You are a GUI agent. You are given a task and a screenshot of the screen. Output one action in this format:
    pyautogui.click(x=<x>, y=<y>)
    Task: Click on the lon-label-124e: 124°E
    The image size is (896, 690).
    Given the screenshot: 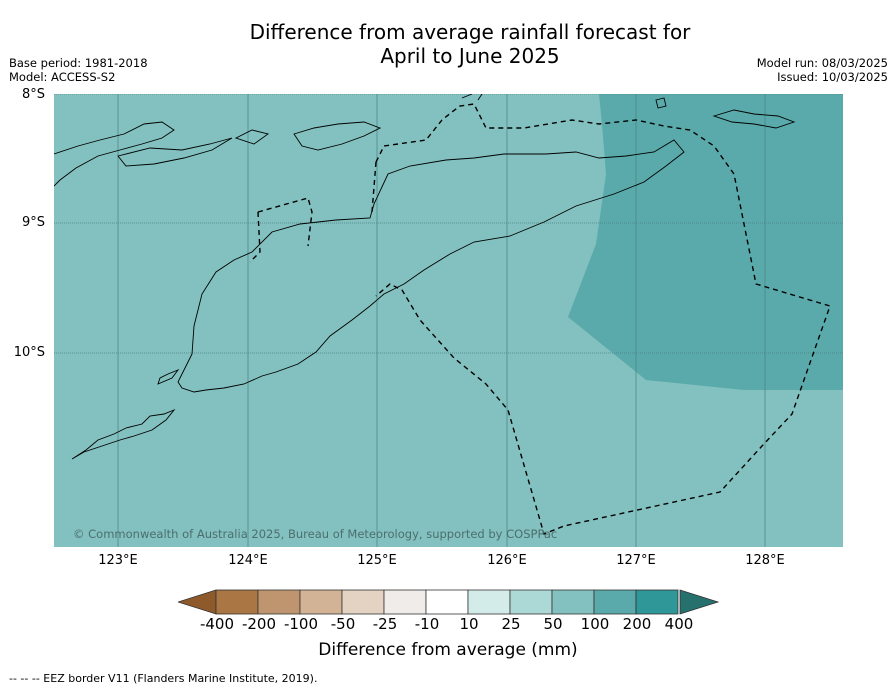 What is the action you would take?
    pyautogui.click(x=248, y=560)
    